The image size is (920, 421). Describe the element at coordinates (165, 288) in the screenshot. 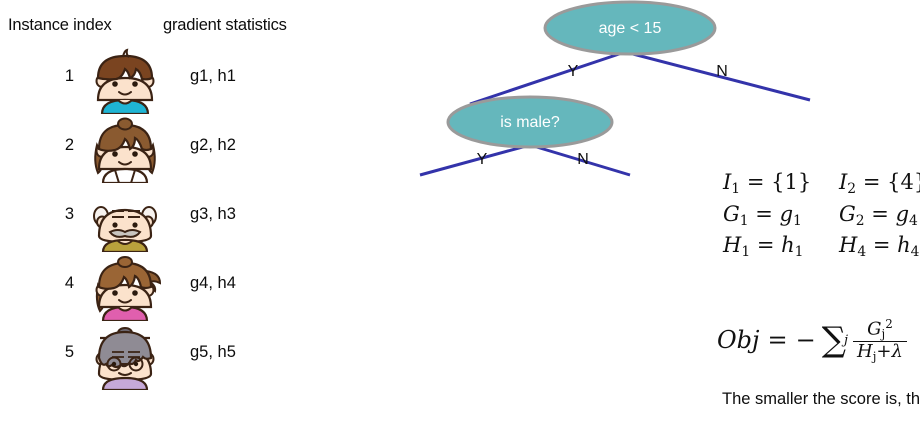

I see `table-row: 4 g4, h4` at that location.